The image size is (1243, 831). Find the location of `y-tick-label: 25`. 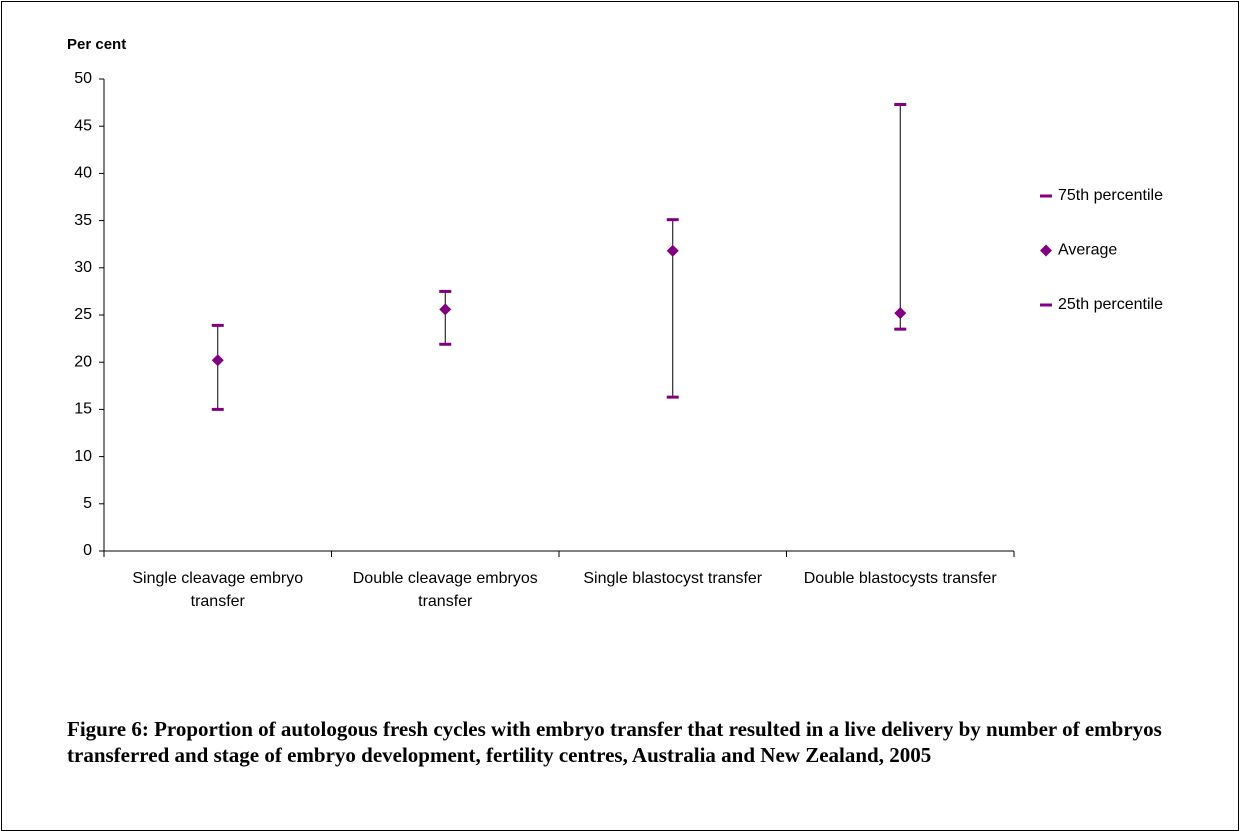

y-tick-label: 25 is located at coordinates (83, 314).